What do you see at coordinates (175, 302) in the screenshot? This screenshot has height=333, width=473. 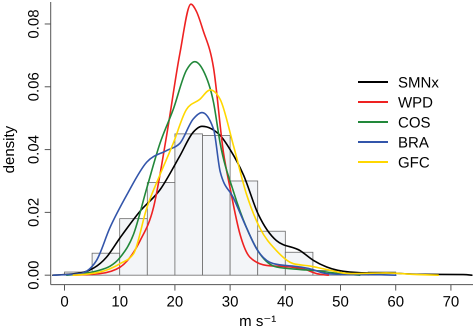 I see `x-tick-label: 20` at bounding box center [175, 302].